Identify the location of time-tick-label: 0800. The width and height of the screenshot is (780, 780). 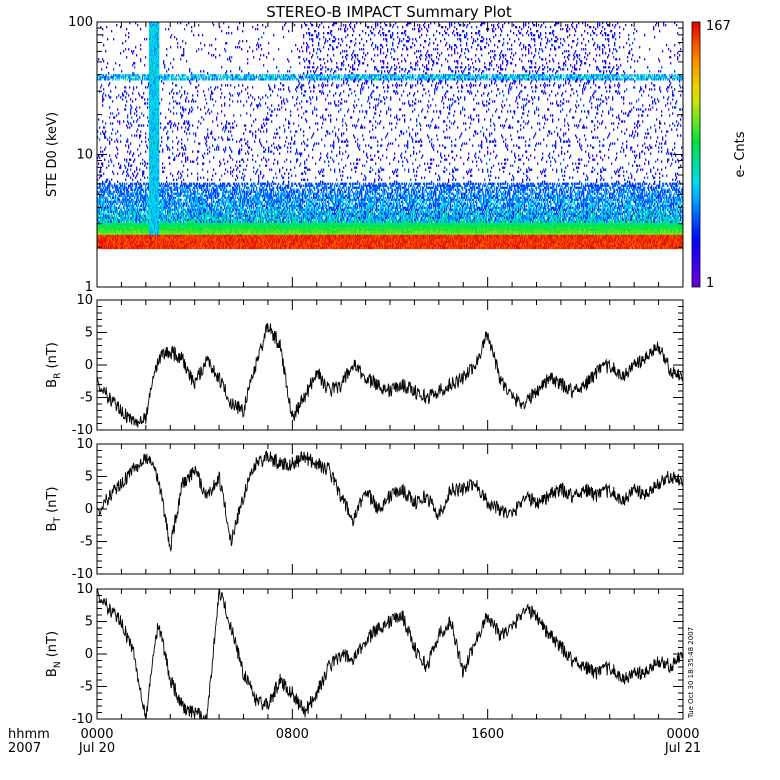
(292, 734).